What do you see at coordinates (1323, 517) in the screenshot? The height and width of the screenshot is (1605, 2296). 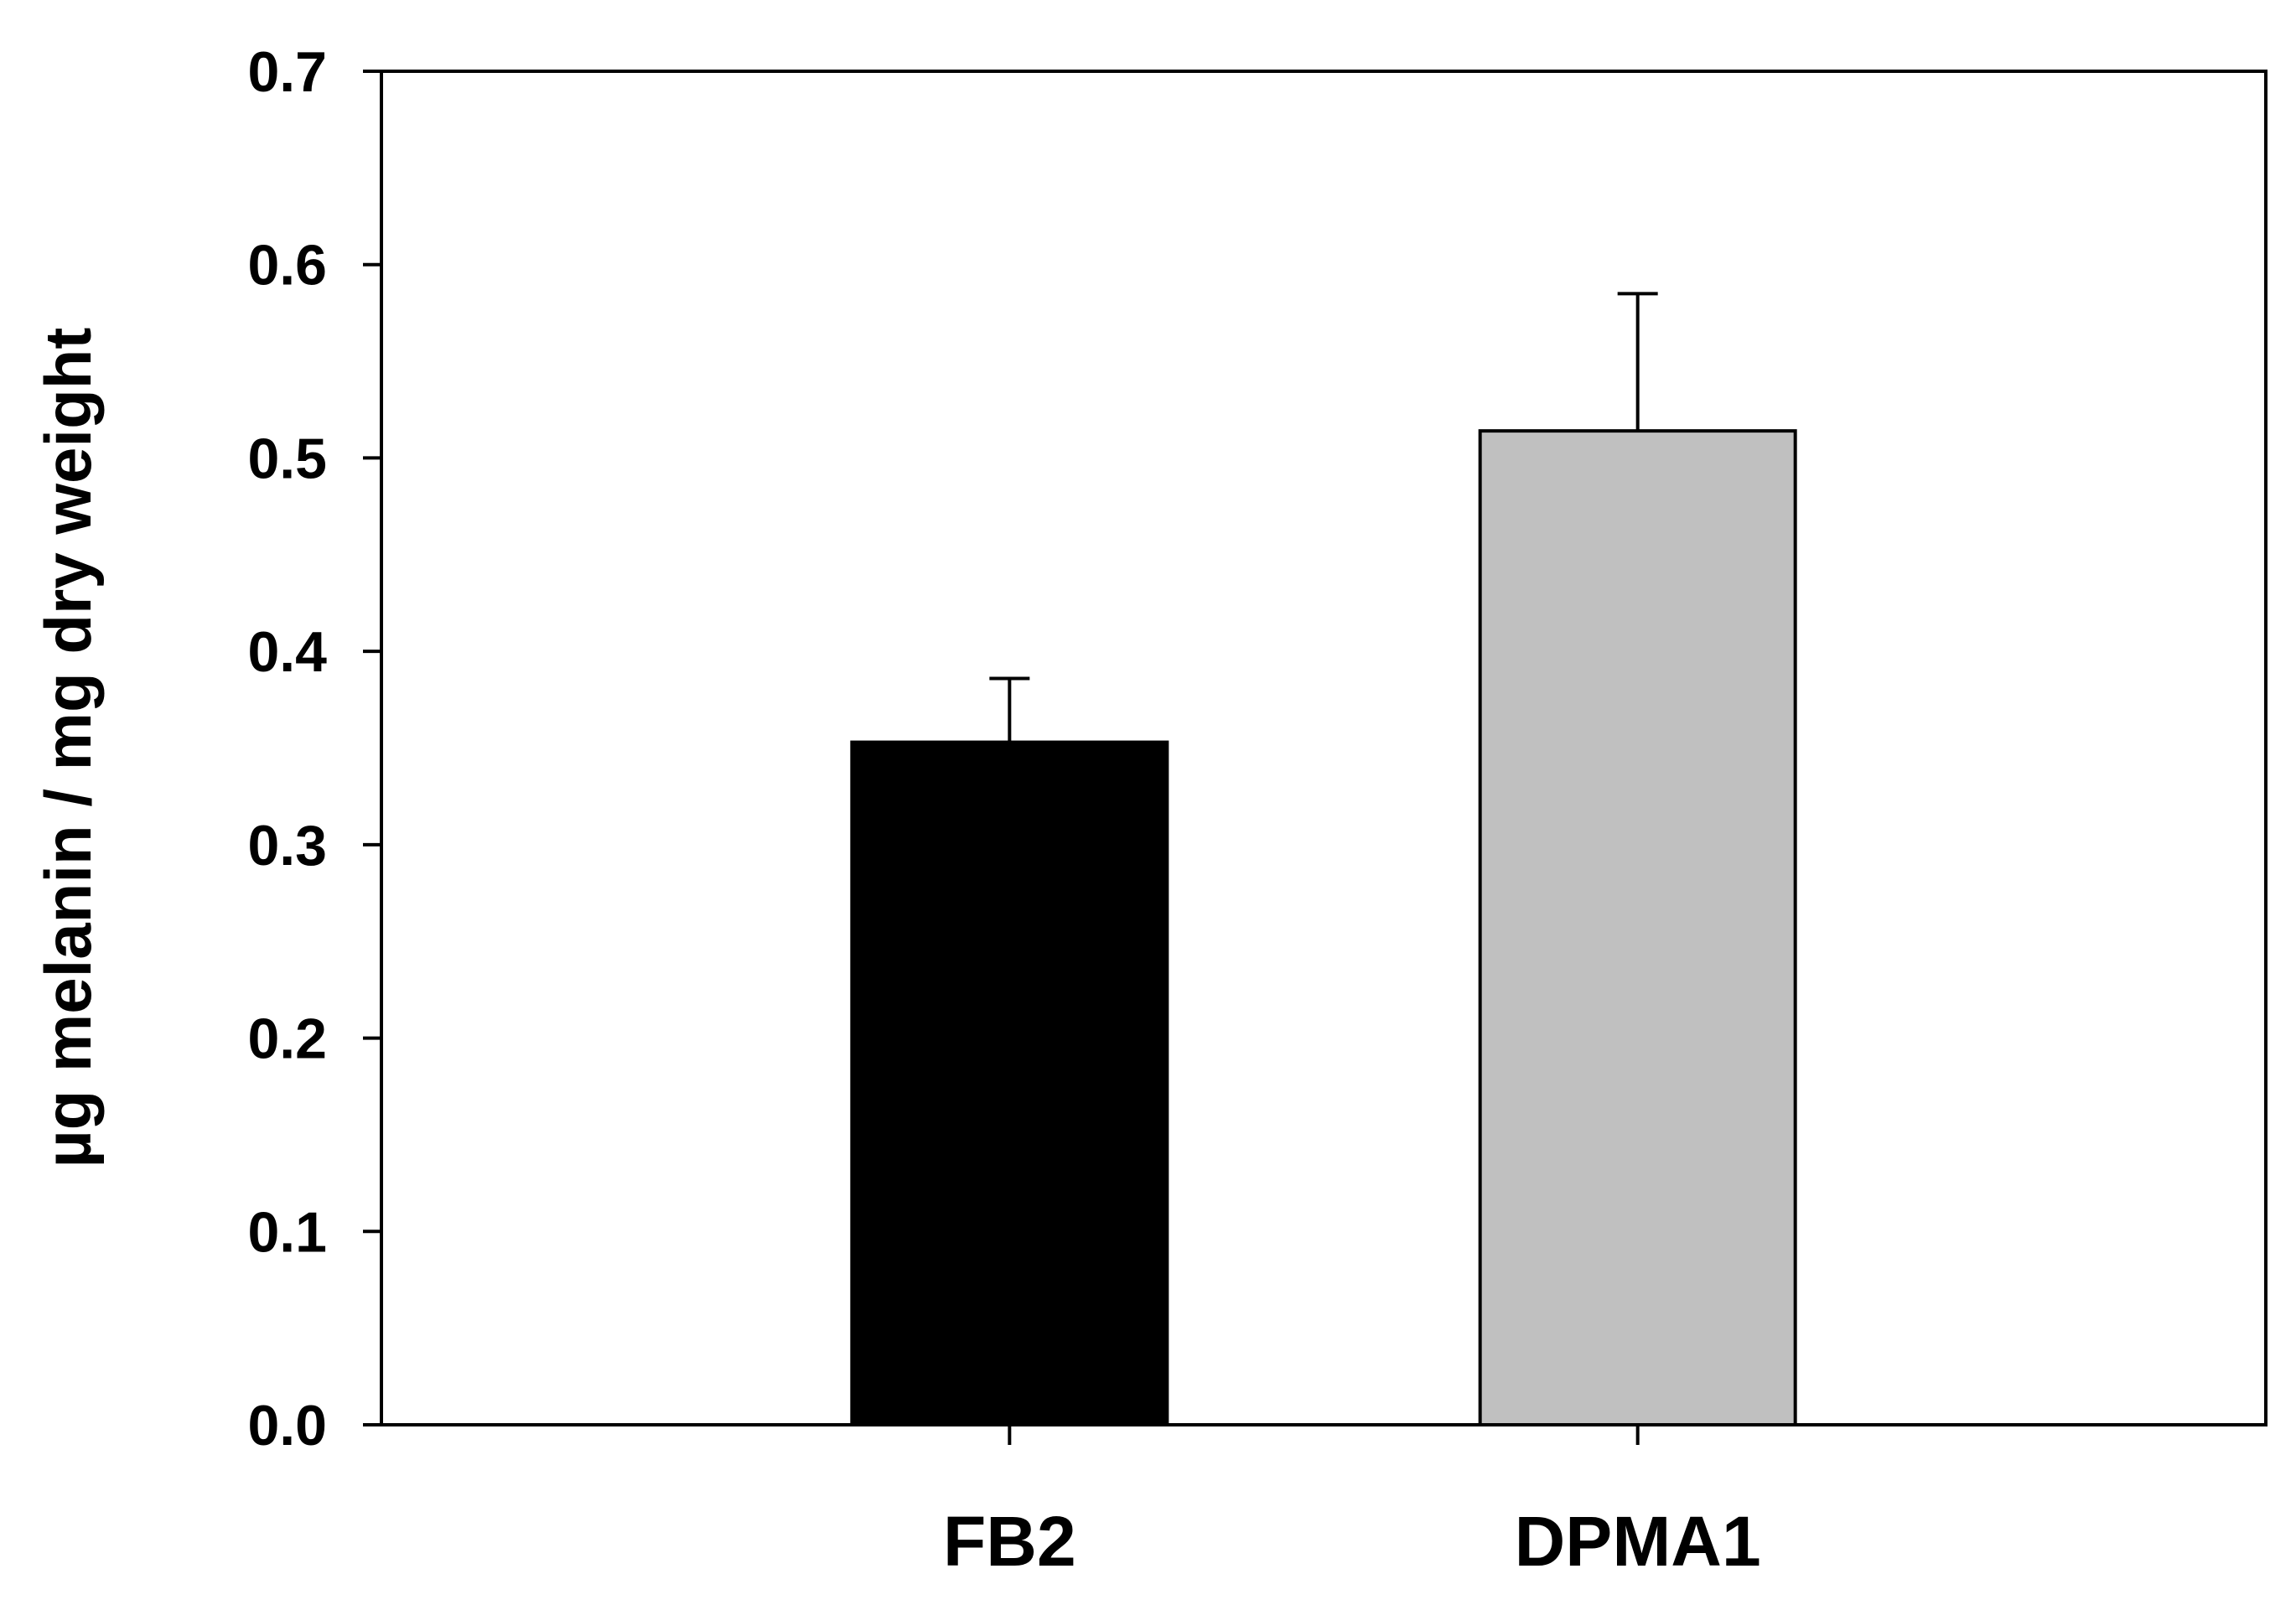 I see `error-bars` at bounding box center [1323, 517].